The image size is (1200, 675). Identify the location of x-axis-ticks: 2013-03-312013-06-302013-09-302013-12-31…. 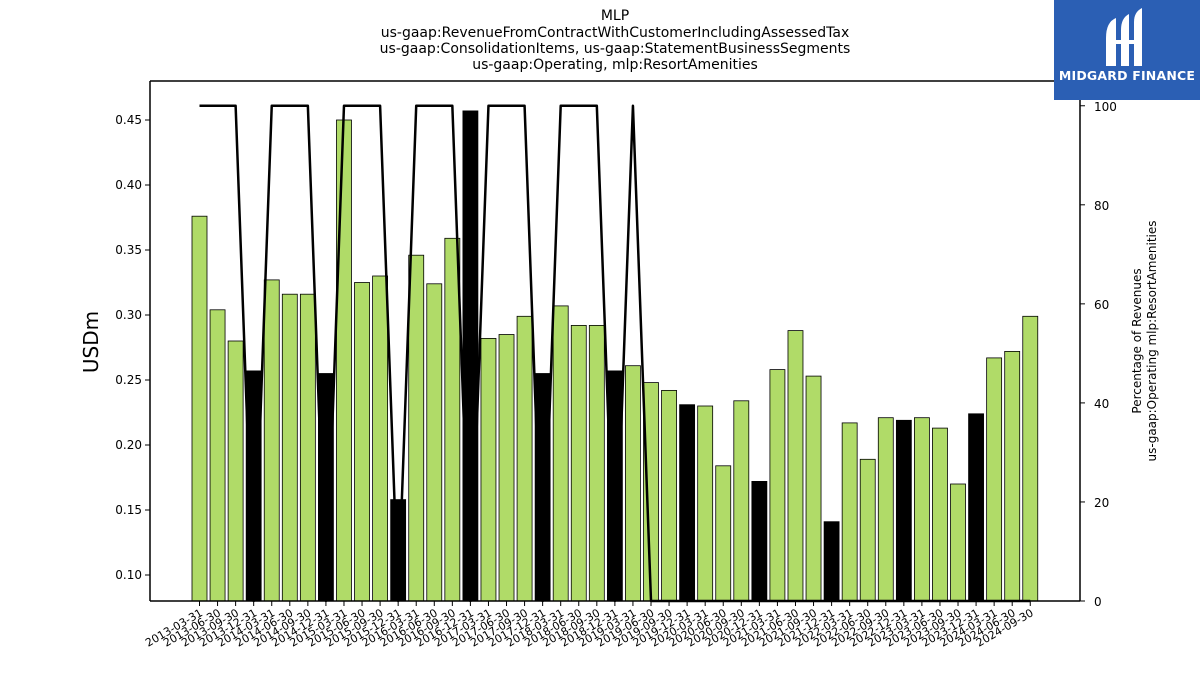
(589, 625).